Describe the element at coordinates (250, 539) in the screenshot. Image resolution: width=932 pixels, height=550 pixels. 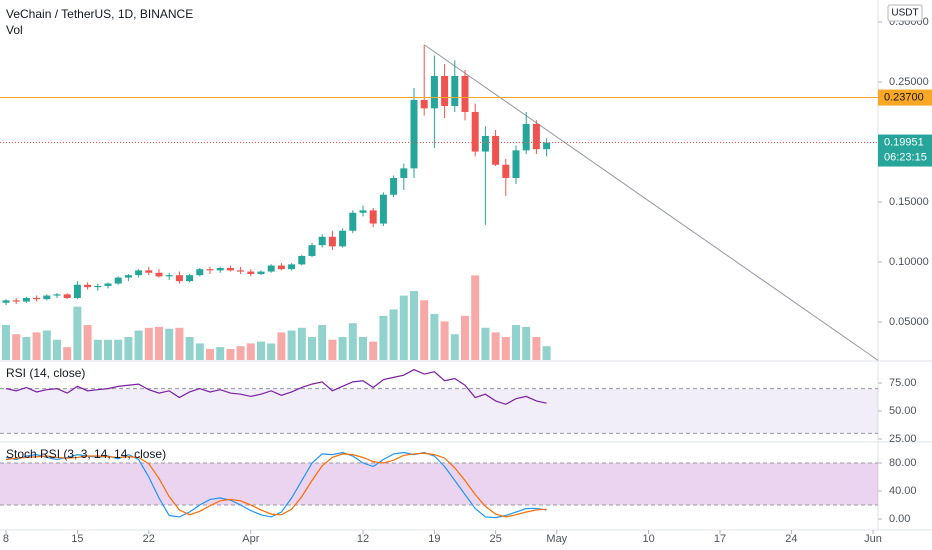
I see `x-tick-label: Apr` at that location.